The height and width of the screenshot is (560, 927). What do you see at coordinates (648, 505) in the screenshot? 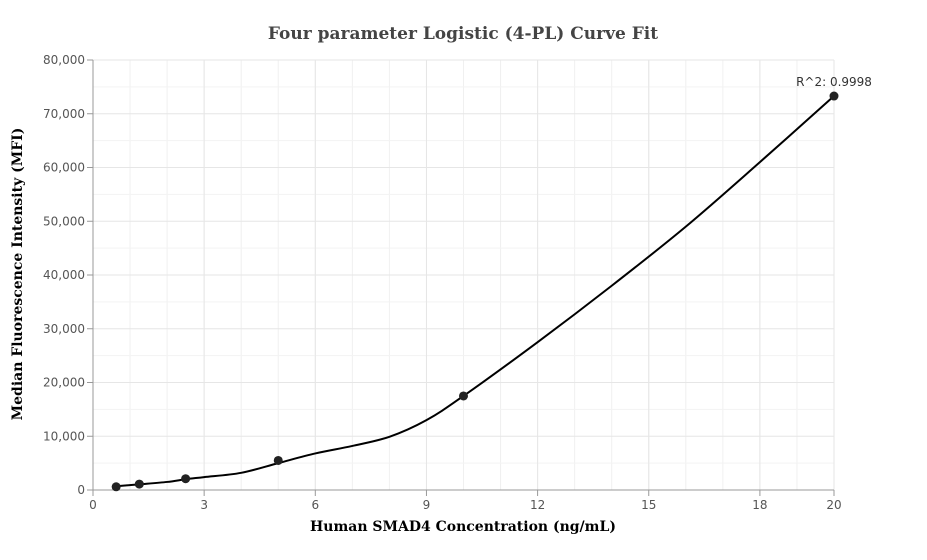
I see `x-tick-label: 15` at bounding box center [648, 505].